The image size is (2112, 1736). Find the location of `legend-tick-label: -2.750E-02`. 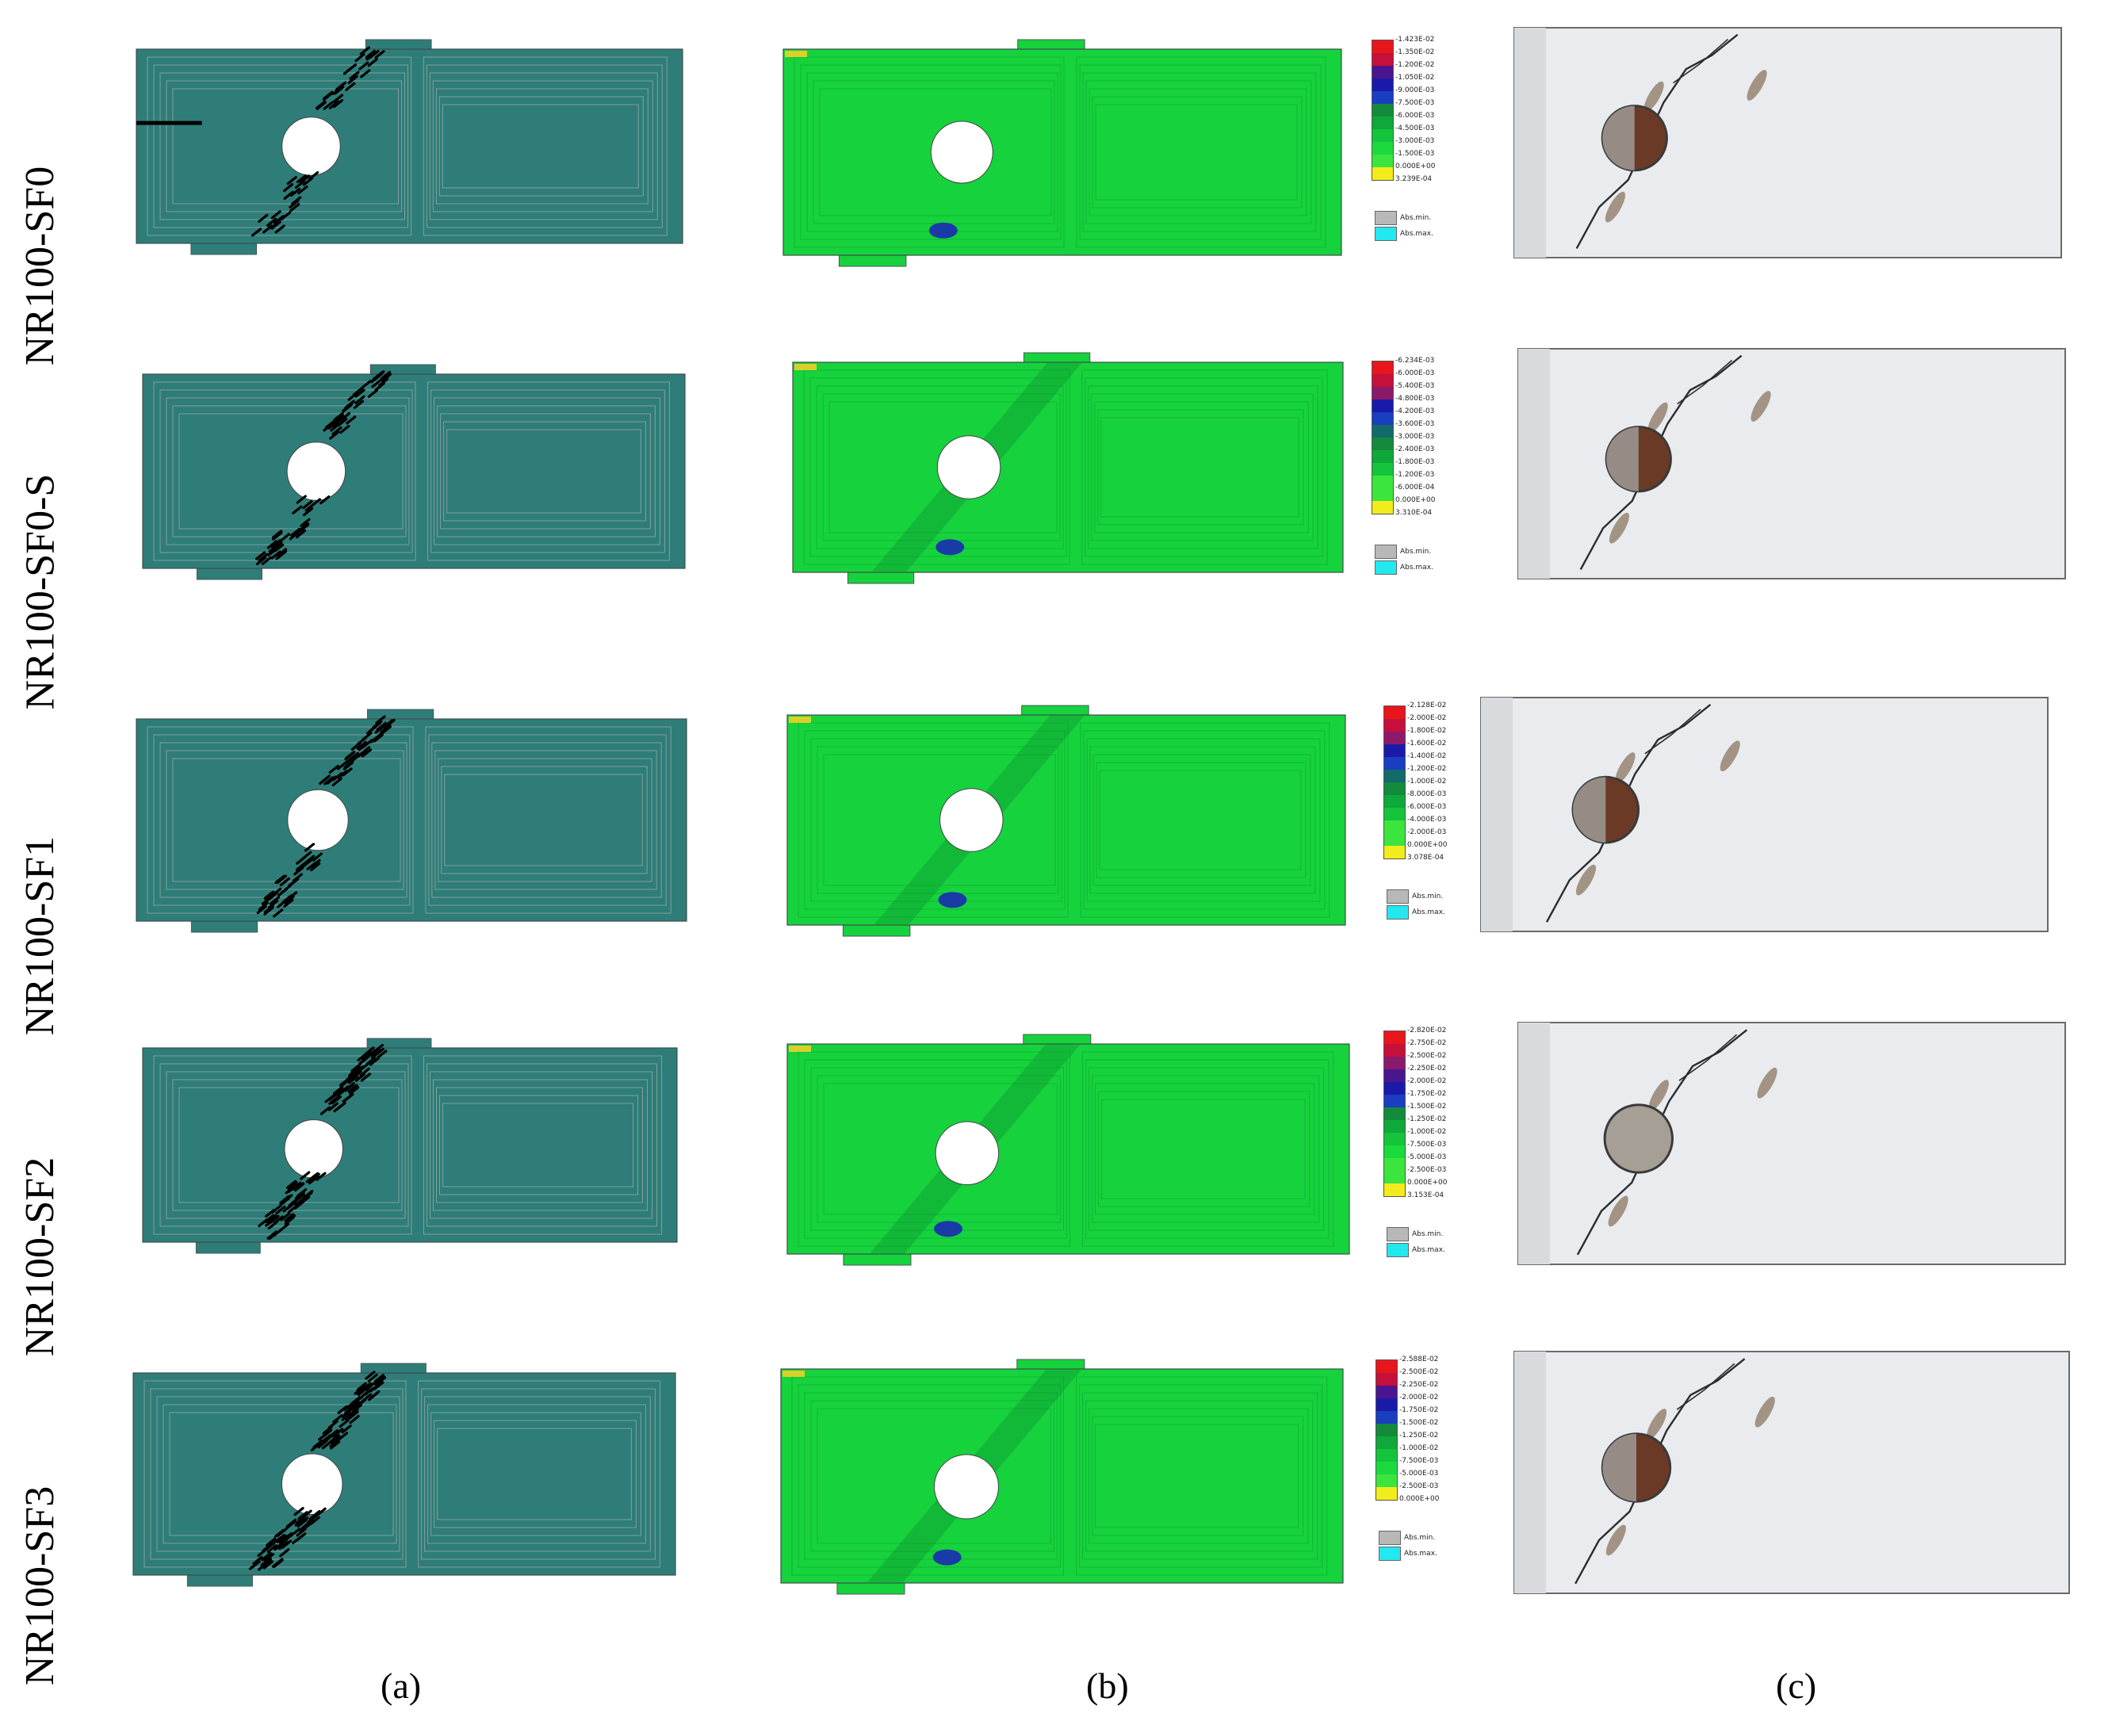

legend-tick-label: -2.750E-02 is located at coordinates (1427, 1043).